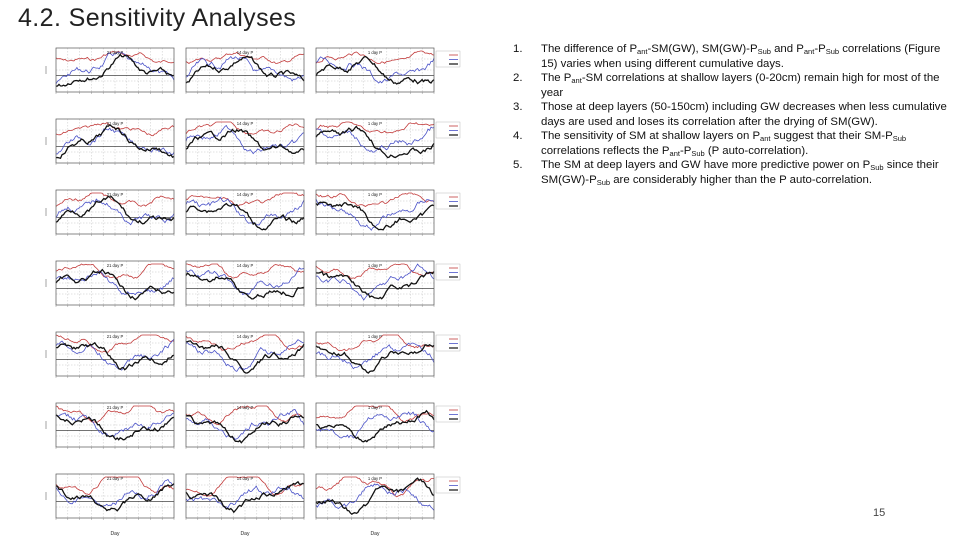 The height and width of the screenshot is (540, 960). I want to click on finding-number: 1., so click(518, 49).